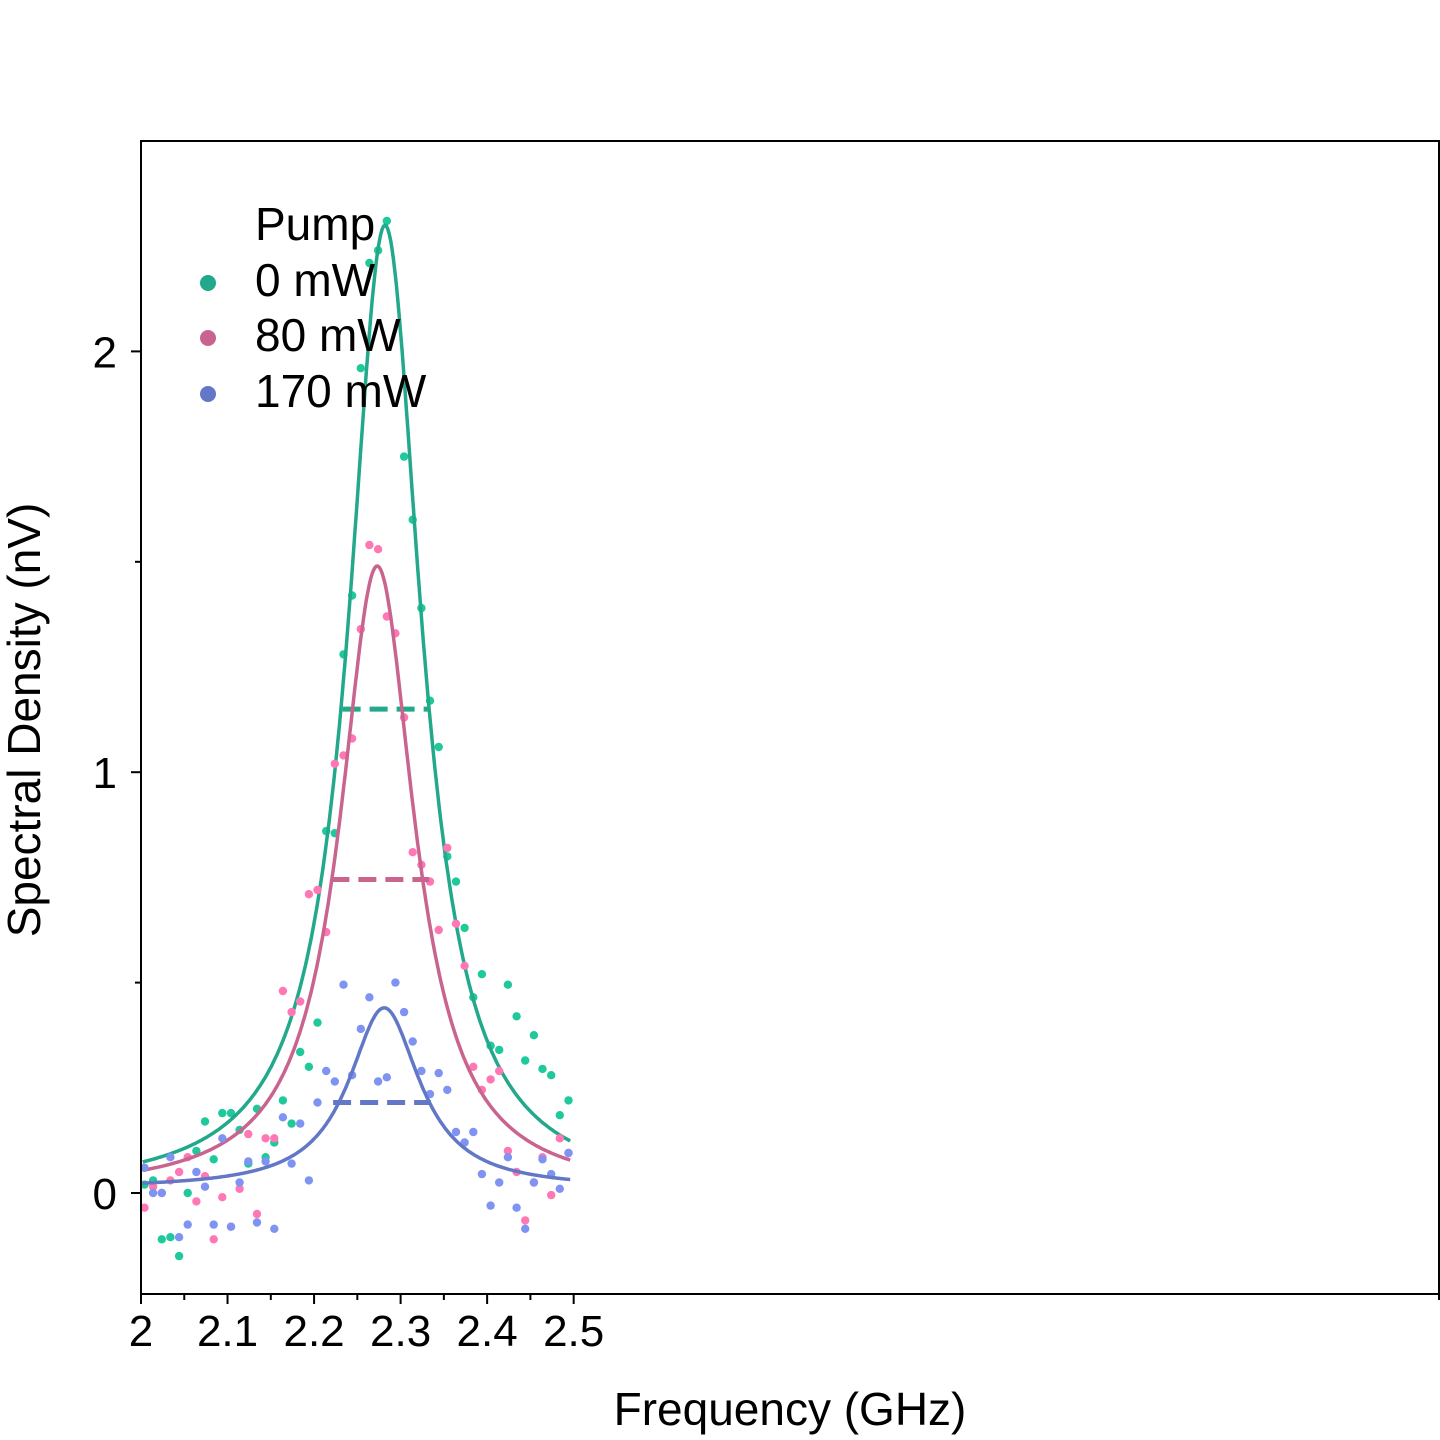 This screenshot has width=1440, height=1440. What do you see at coordinates (208, 283) in the screenshot?
I see `legend-marker-0-mw` at bounding box center [208, 283].